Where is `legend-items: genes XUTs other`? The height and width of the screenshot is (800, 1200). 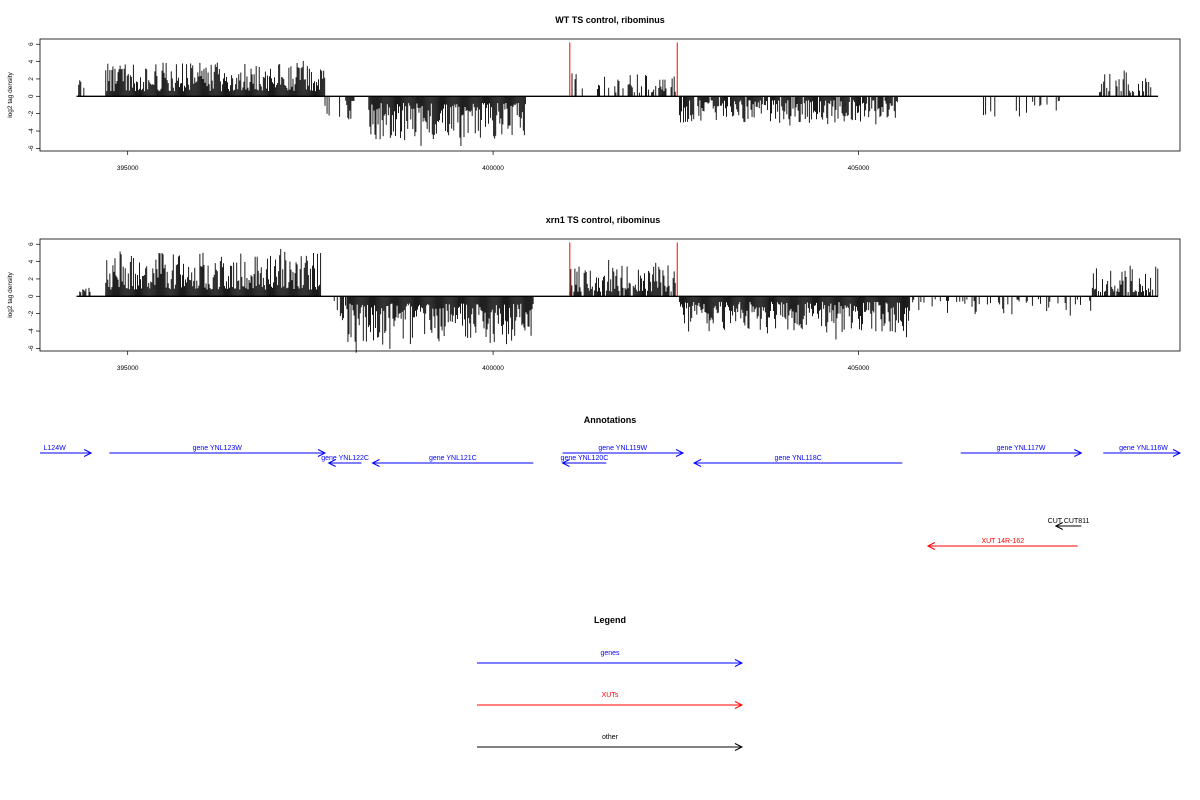
legend-items: genes XUTs other is located at coordinates (610, 700).